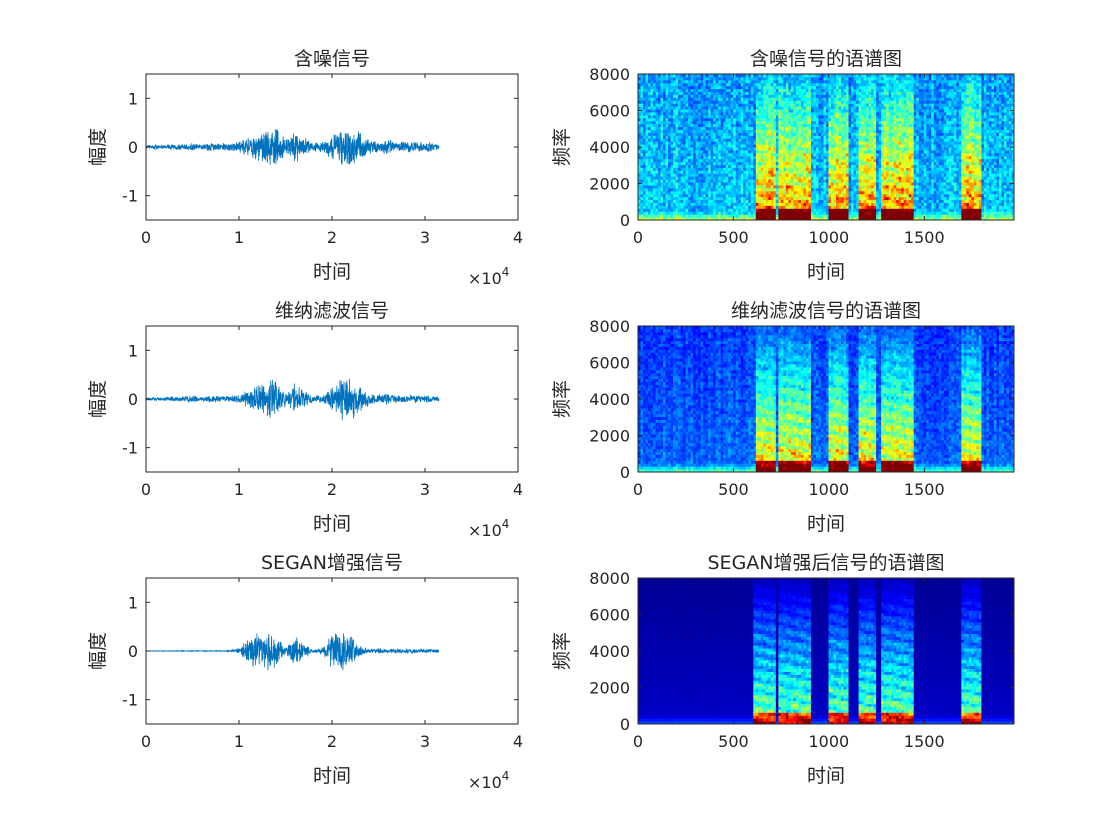 The height and width of the screenshot is (840, 1120). What do you see at coordinates (332, 272) in the screenshot?
I see `x-axis-label: 时间` at bounding box center [332, 272].